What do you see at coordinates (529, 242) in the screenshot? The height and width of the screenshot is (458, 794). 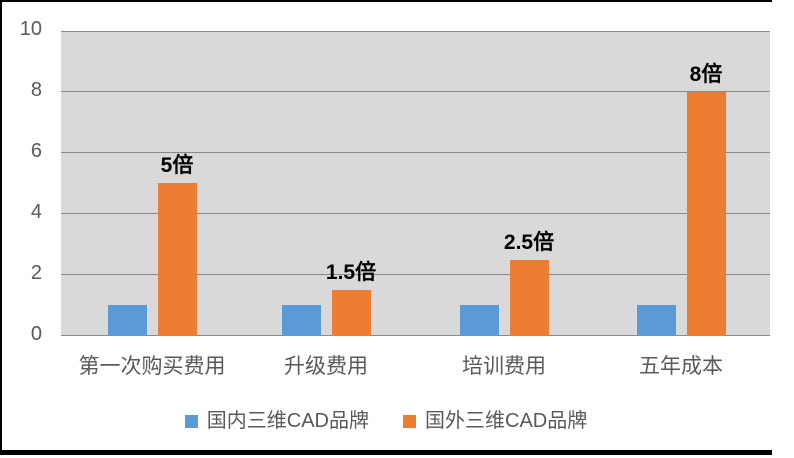 I see `data-label: 2.5倍` at bounding box center [529, 242].